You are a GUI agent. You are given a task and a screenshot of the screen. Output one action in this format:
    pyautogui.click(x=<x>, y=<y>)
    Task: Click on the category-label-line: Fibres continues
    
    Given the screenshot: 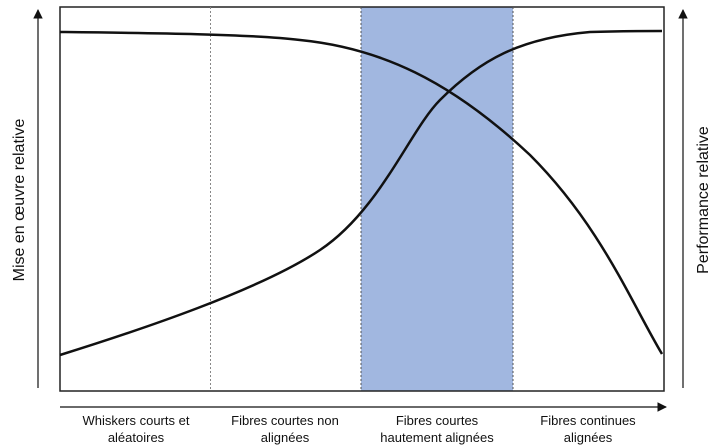 What is the action you would take?
    pyautogui.click(x=588, y=420)
    